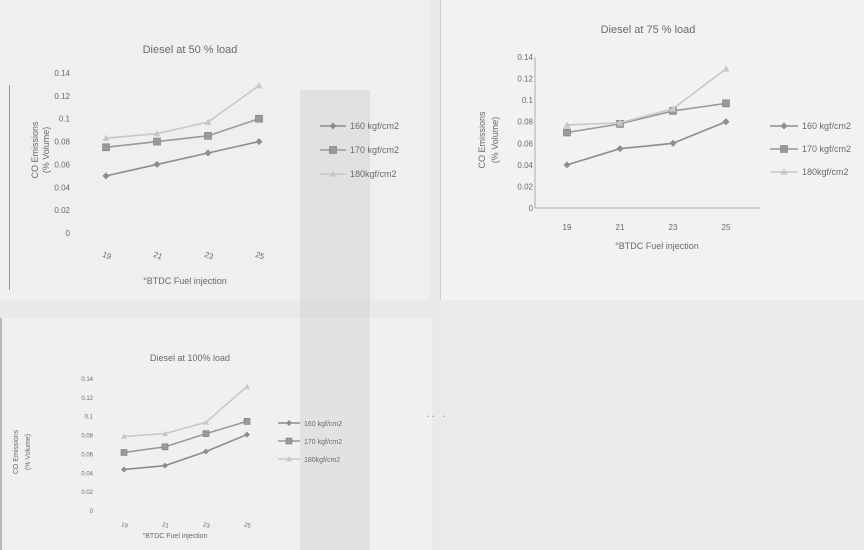 The width and height of the screenshot is (864, 550). I want to click on scan-divider-strip, so click(335, 320).